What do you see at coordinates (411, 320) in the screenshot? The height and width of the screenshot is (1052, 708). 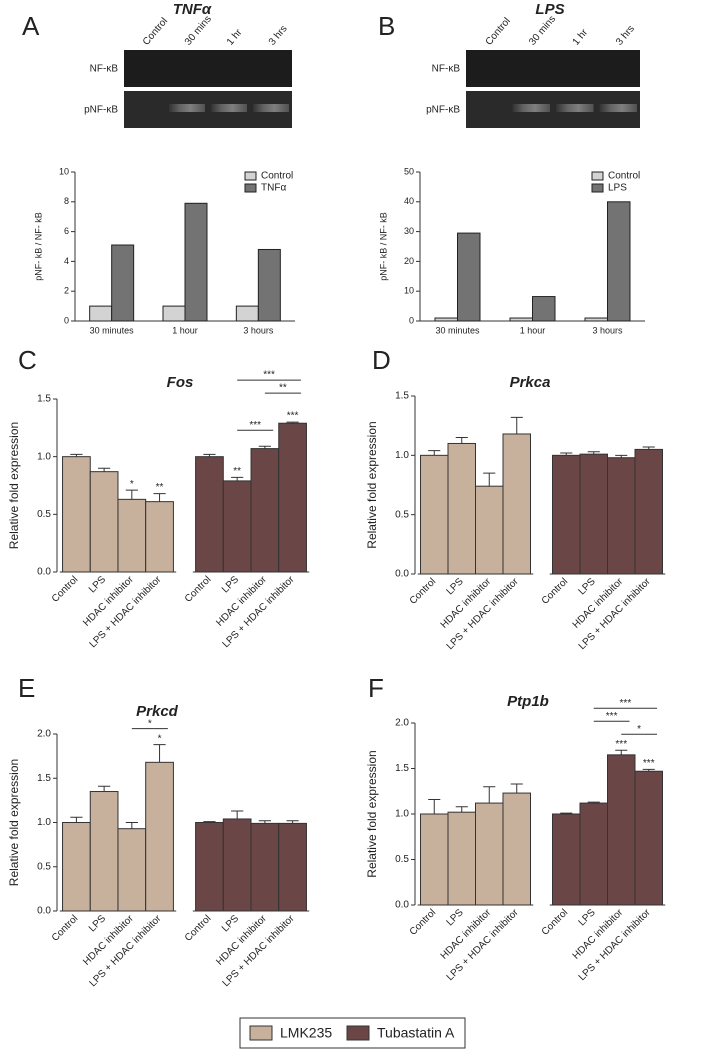 I see `y-tick-label: 0` at bounding box center [411, 320].